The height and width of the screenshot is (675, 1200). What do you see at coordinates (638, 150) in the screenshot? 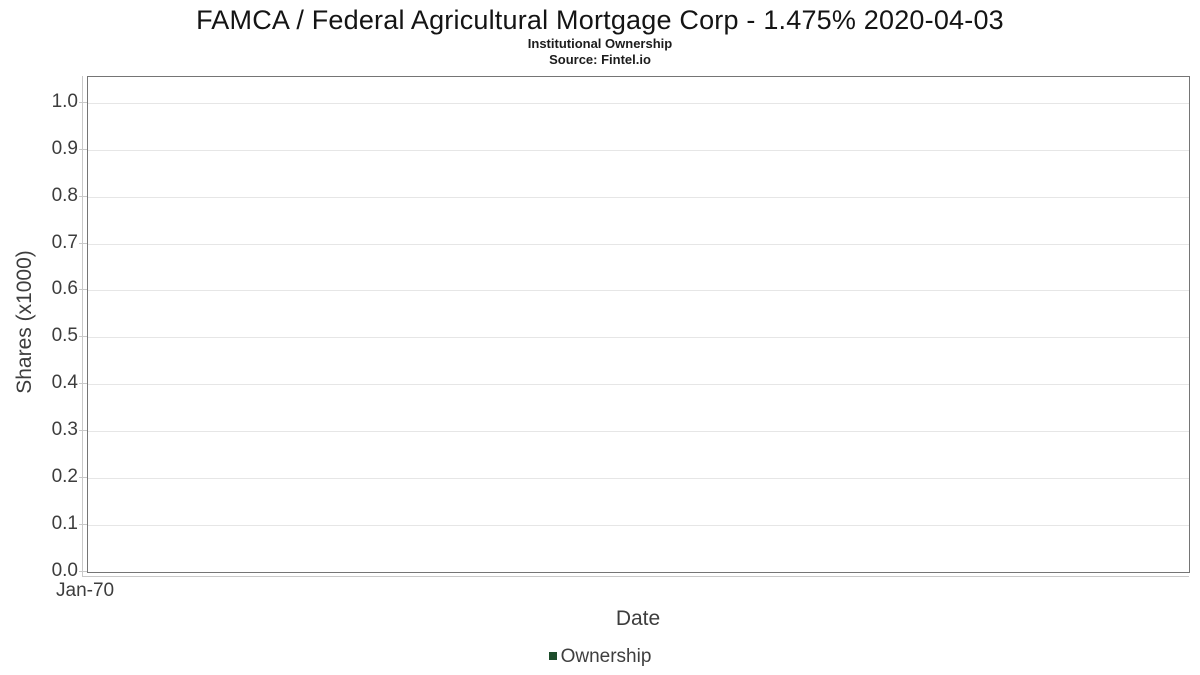
I see `gridline-y-0.9` at bounding box center [638, 150].